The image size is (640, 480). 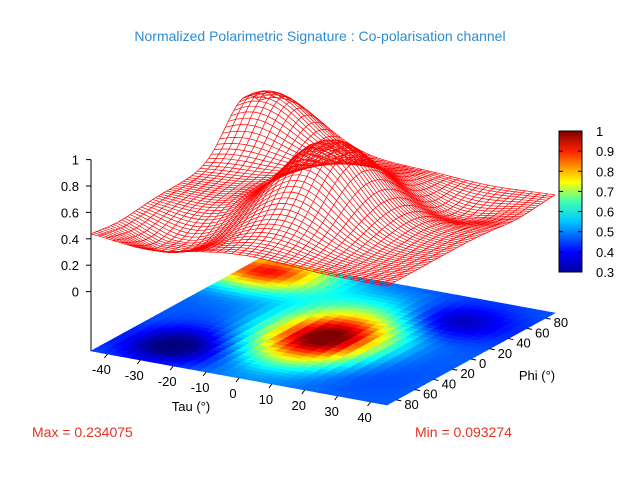 I want to click on z-tick-label: 1, so click(x=75, y=160).